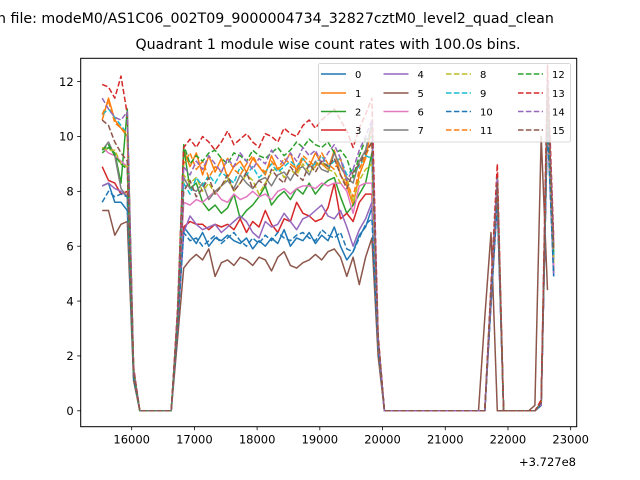  What do you see at coordinates (358, 75) in the screenshot?
I see `legend-label-0: 0` at bounding box center [358, 75].